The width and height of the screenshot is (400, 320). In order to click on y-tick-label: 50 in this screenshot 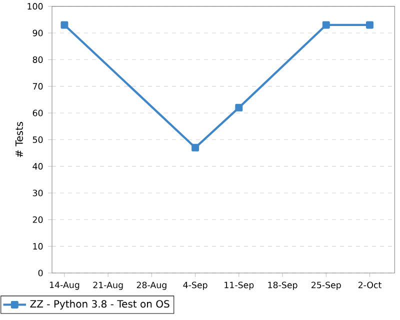, I will do `click(37, 139)`.